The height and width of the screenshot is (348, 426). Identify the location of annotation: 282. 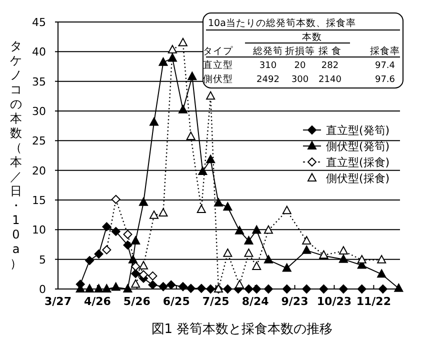
(330, 66).